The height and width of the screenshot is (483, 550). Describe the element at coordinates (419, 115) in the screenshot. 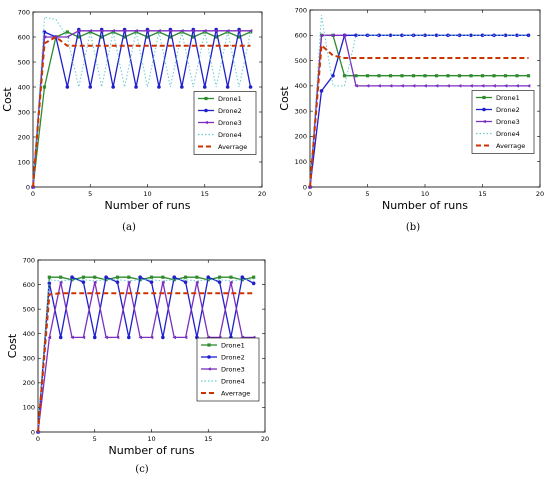

I see `series-averrage` at that location.